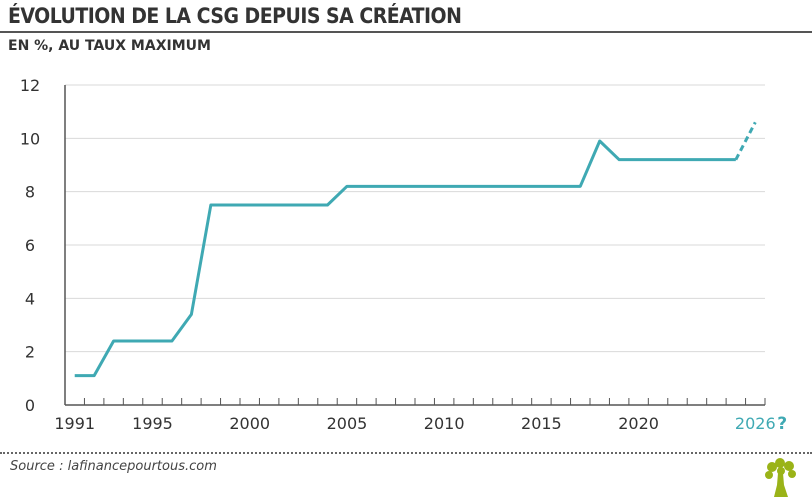 The height and width of the screenshot is (497, 812). What do you see at coordinates (30, 192) in the screenshot?
I see `y-tick-label: 8` at bounding box center [30, 192].